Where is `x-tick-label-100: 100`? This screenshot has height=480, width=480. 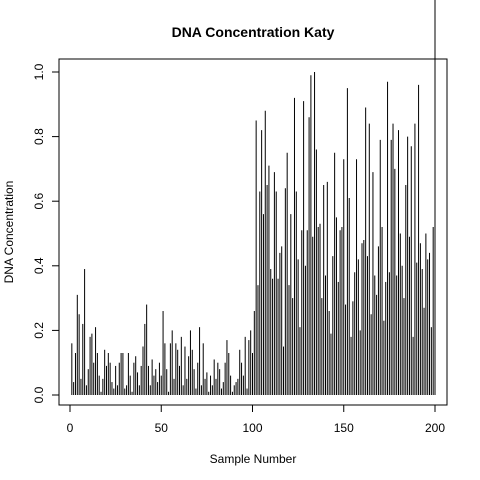 x-tick-label-100: 100 is located at coordinates (252, 428).